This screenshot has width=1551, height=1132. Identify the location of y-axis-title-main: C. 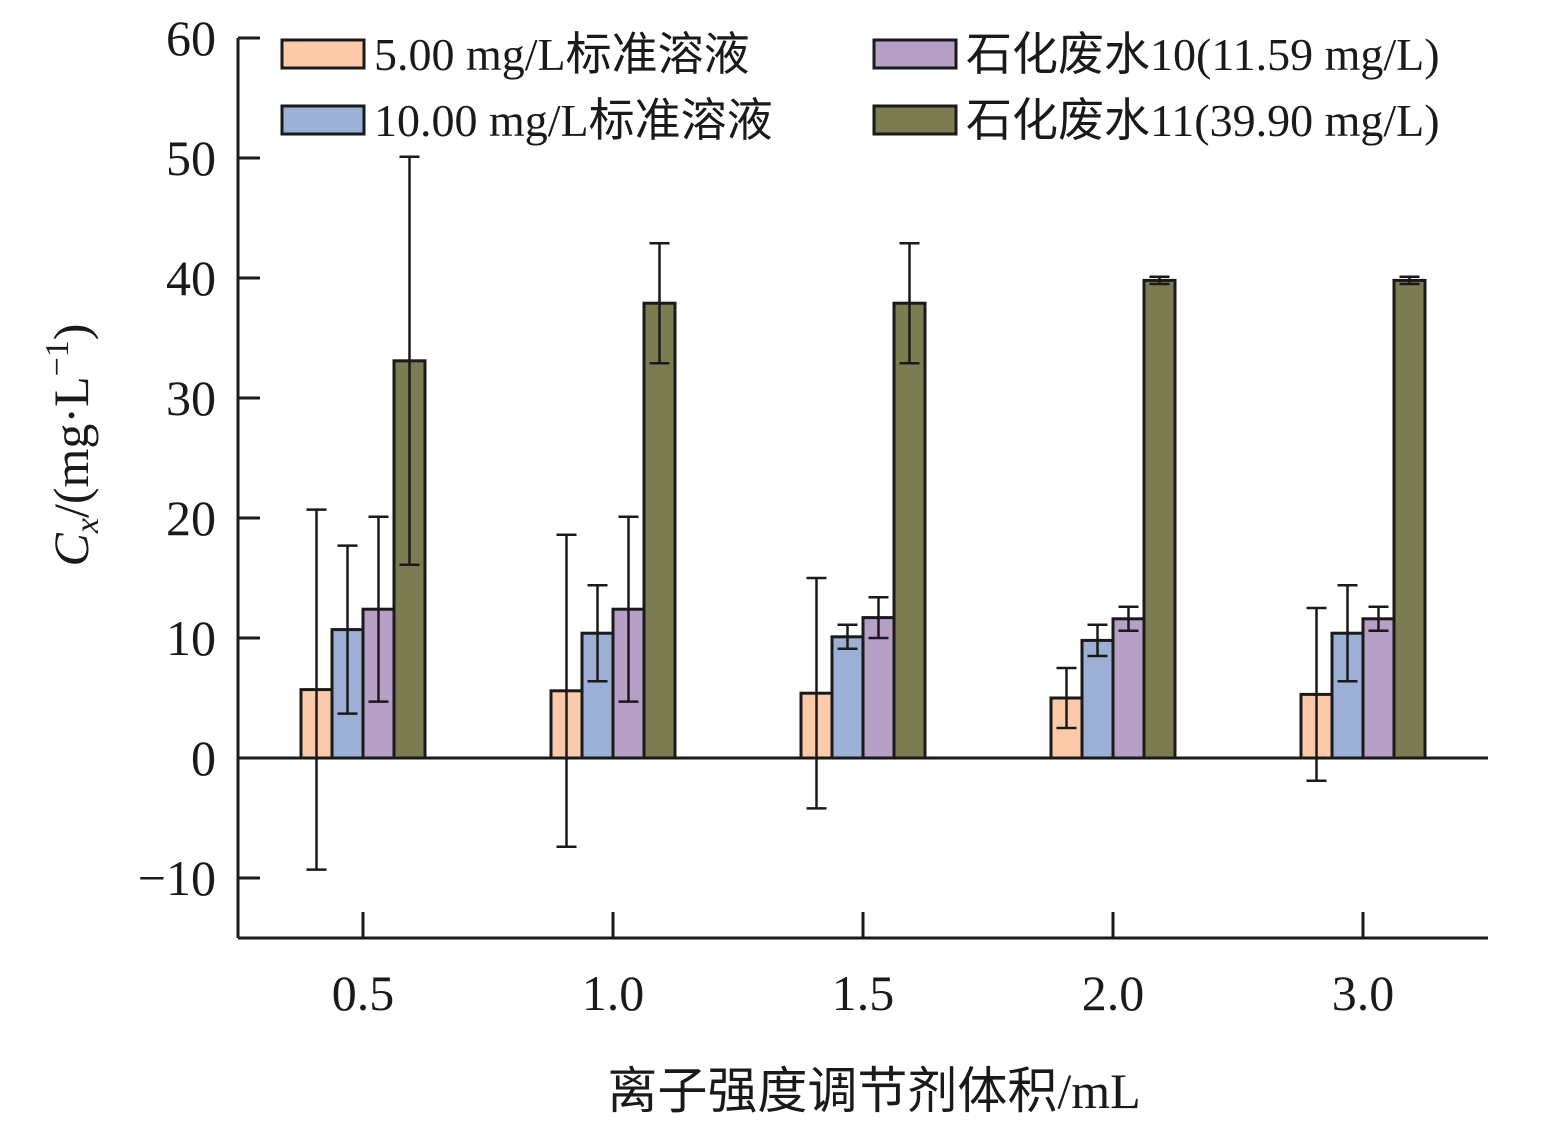
(71, 549).